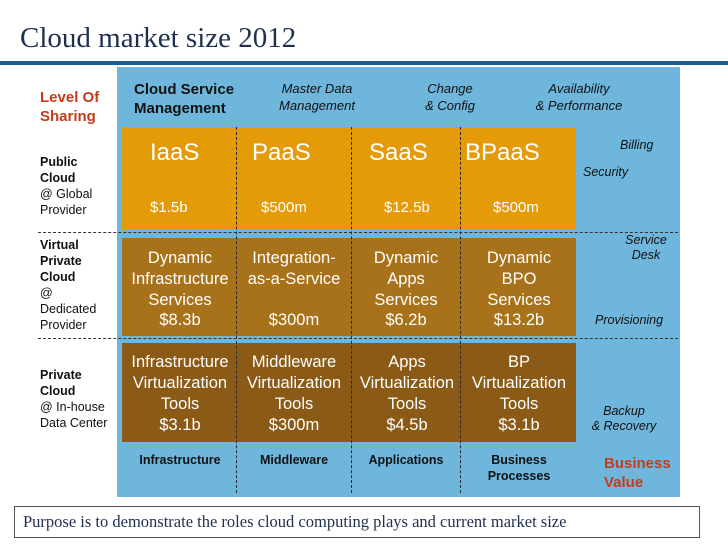 This screenshot has width=728, height=546. Describe the element at coordinates (579, 97) in the screenshot. I see `availability-performance-label: Availability & Performance` at that location.